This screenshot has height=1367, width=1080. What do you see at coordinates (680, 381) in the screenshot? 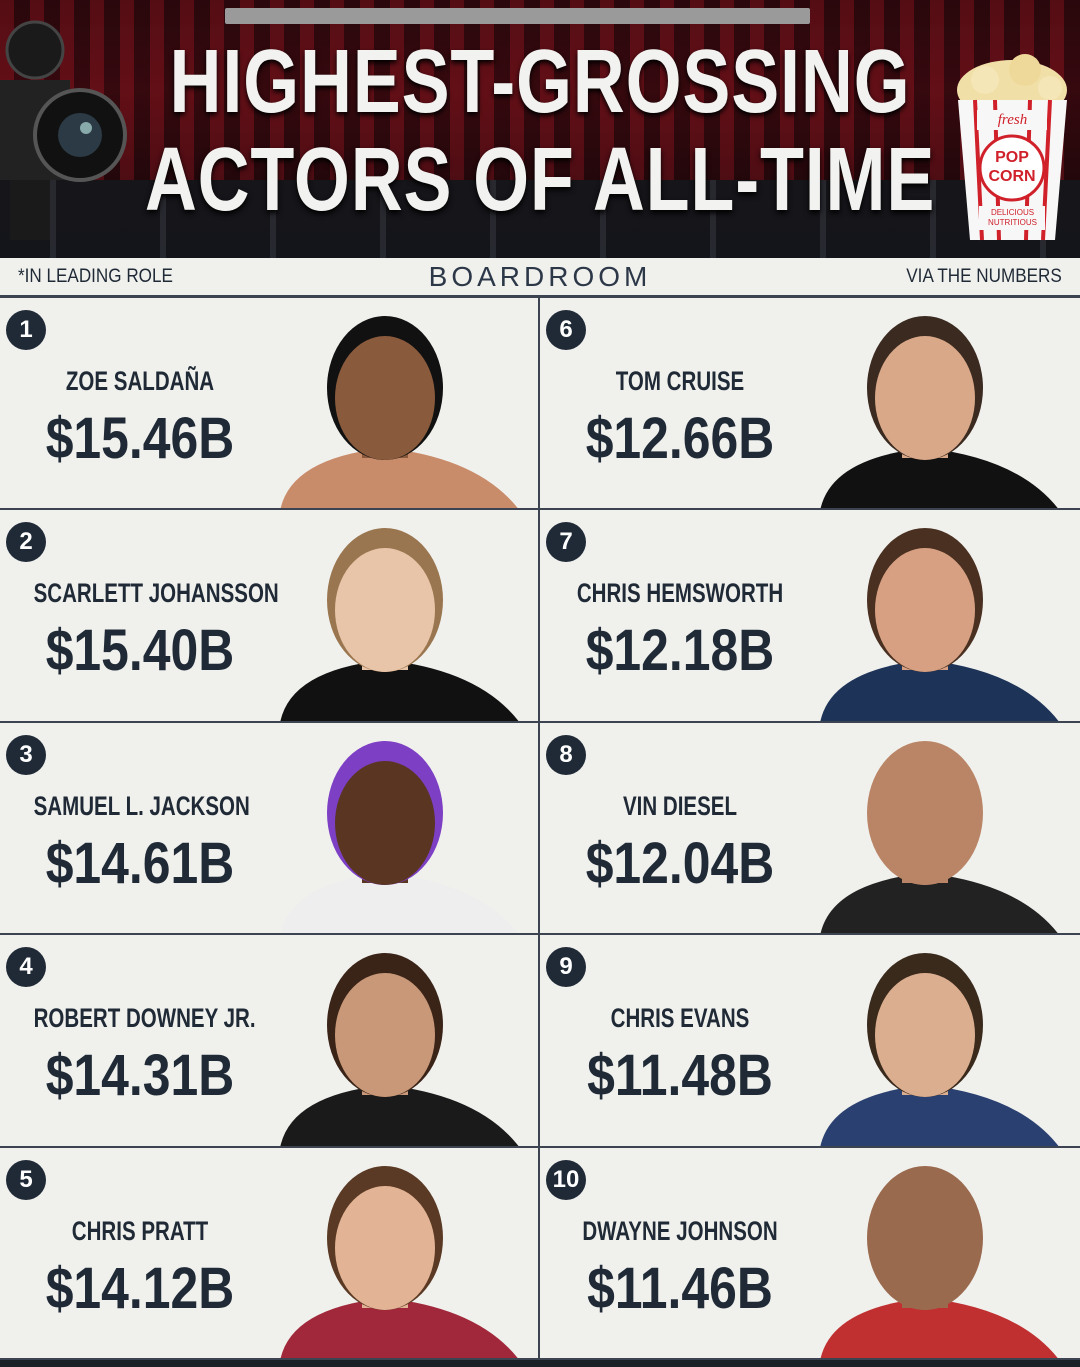
I see `actor-name: TOM CRUISE` at bounding box center [680, 381].